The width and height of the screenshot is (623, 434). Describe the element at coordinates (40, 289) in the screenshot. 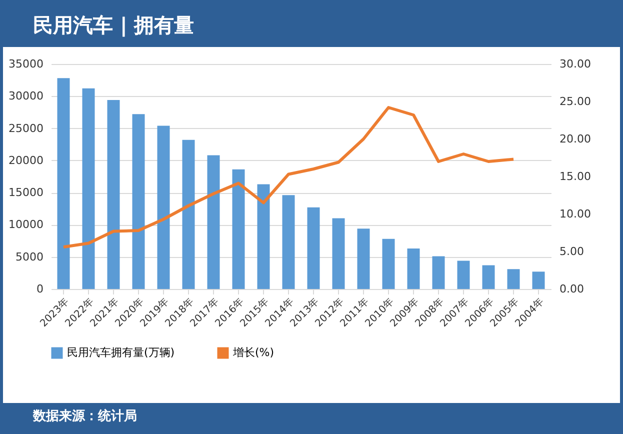

I see `y-tick-label: 0` at that location.